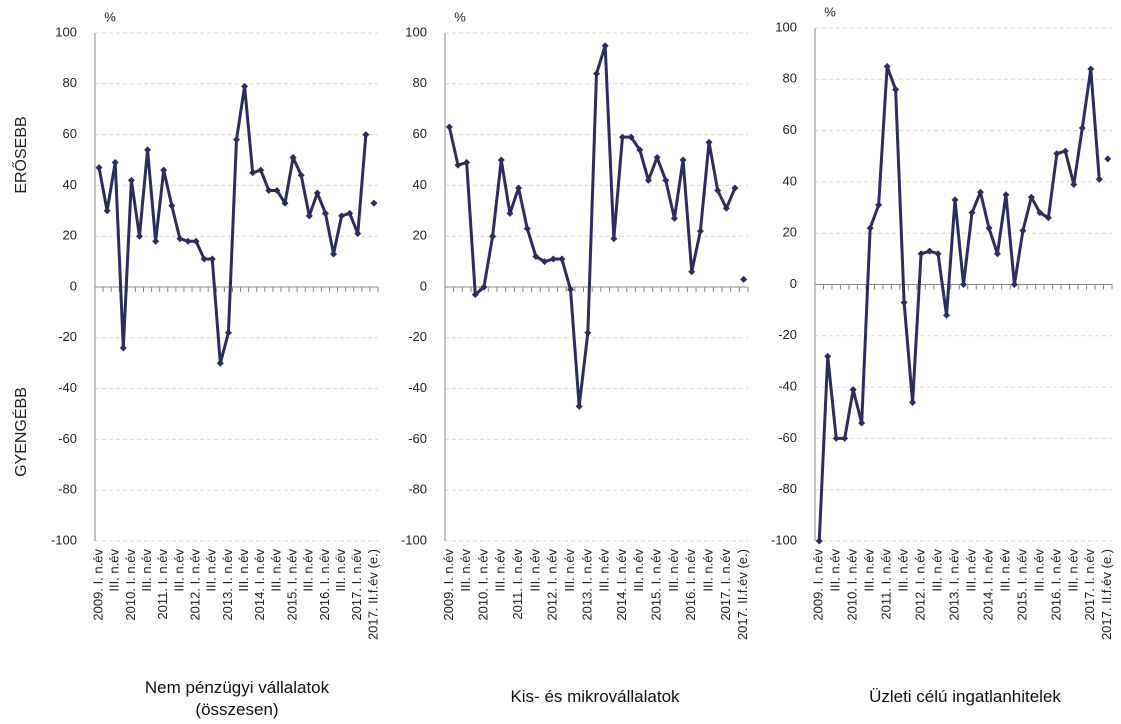  Describe the element at coordinates (595, 696) in the screenshot. I see `panel-title: Kis- és mikrovállalatok` at that location.